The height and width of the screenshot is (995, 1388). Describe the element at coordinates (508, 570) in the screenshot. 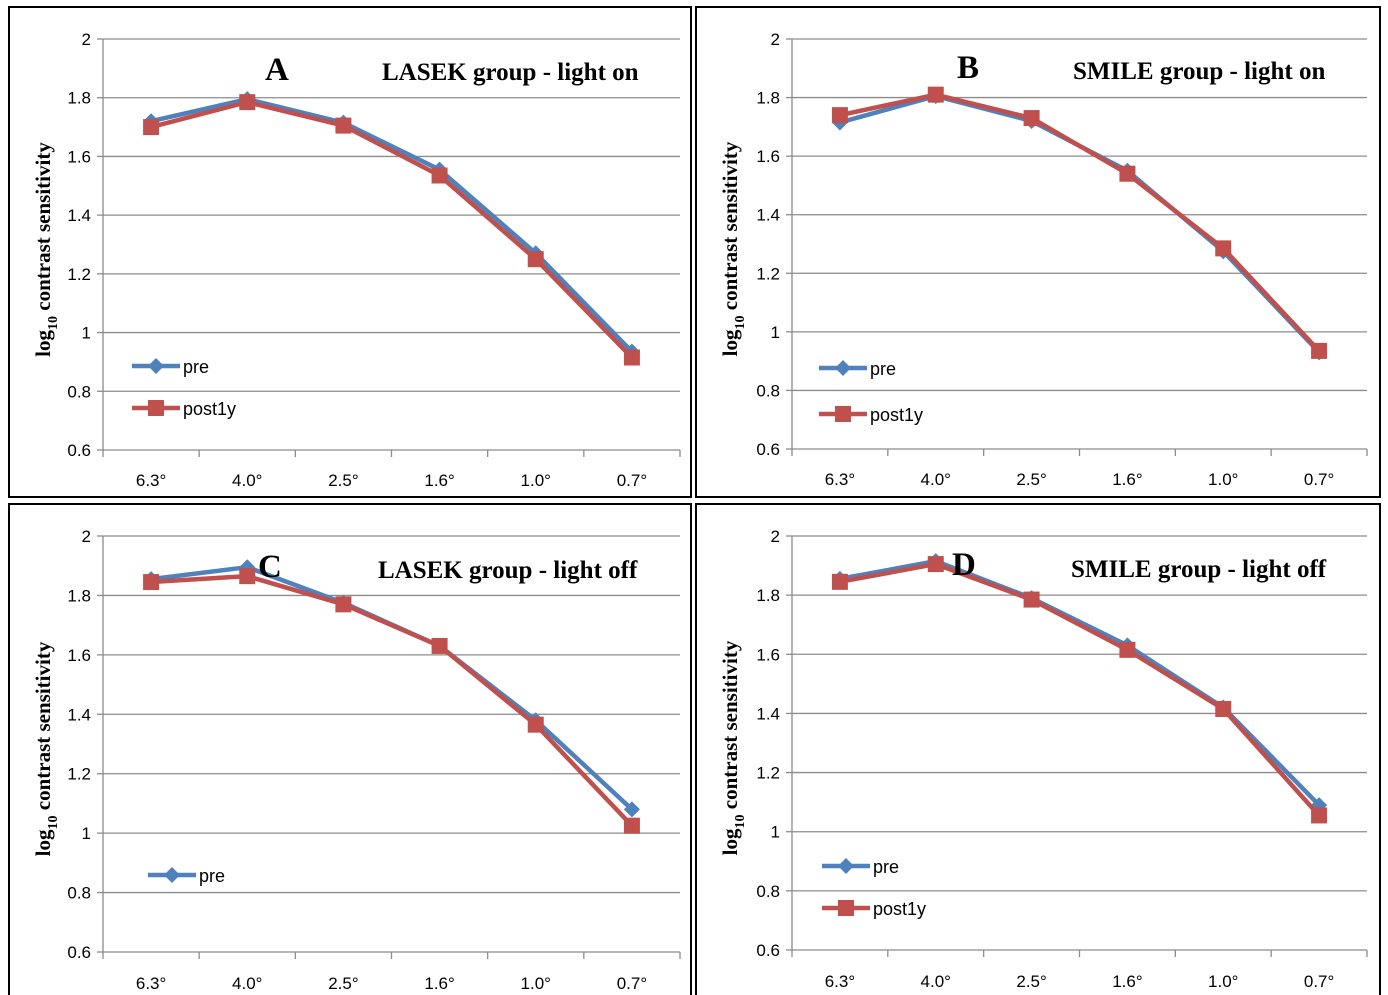

I see `chart-title: LASEK group - light off` at that location.